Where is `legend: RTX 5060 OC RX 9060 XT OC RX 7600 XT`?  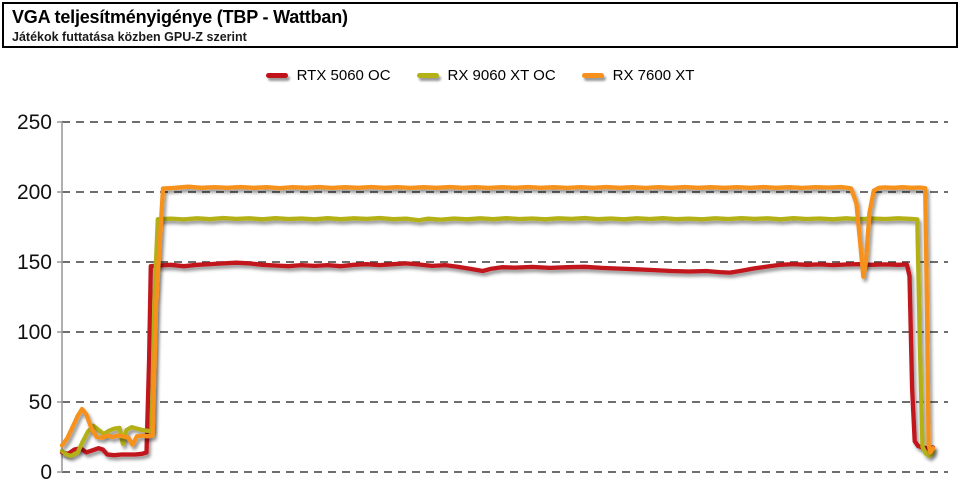 legend: RTX 5060 OC RX 9060 XT OC RX 7600 XT is located at coordinates (480, 75).